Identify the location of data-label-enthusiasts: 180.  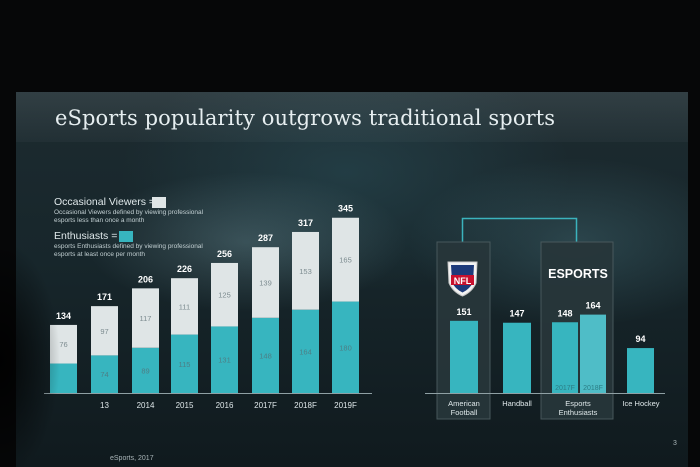
(345, 347).